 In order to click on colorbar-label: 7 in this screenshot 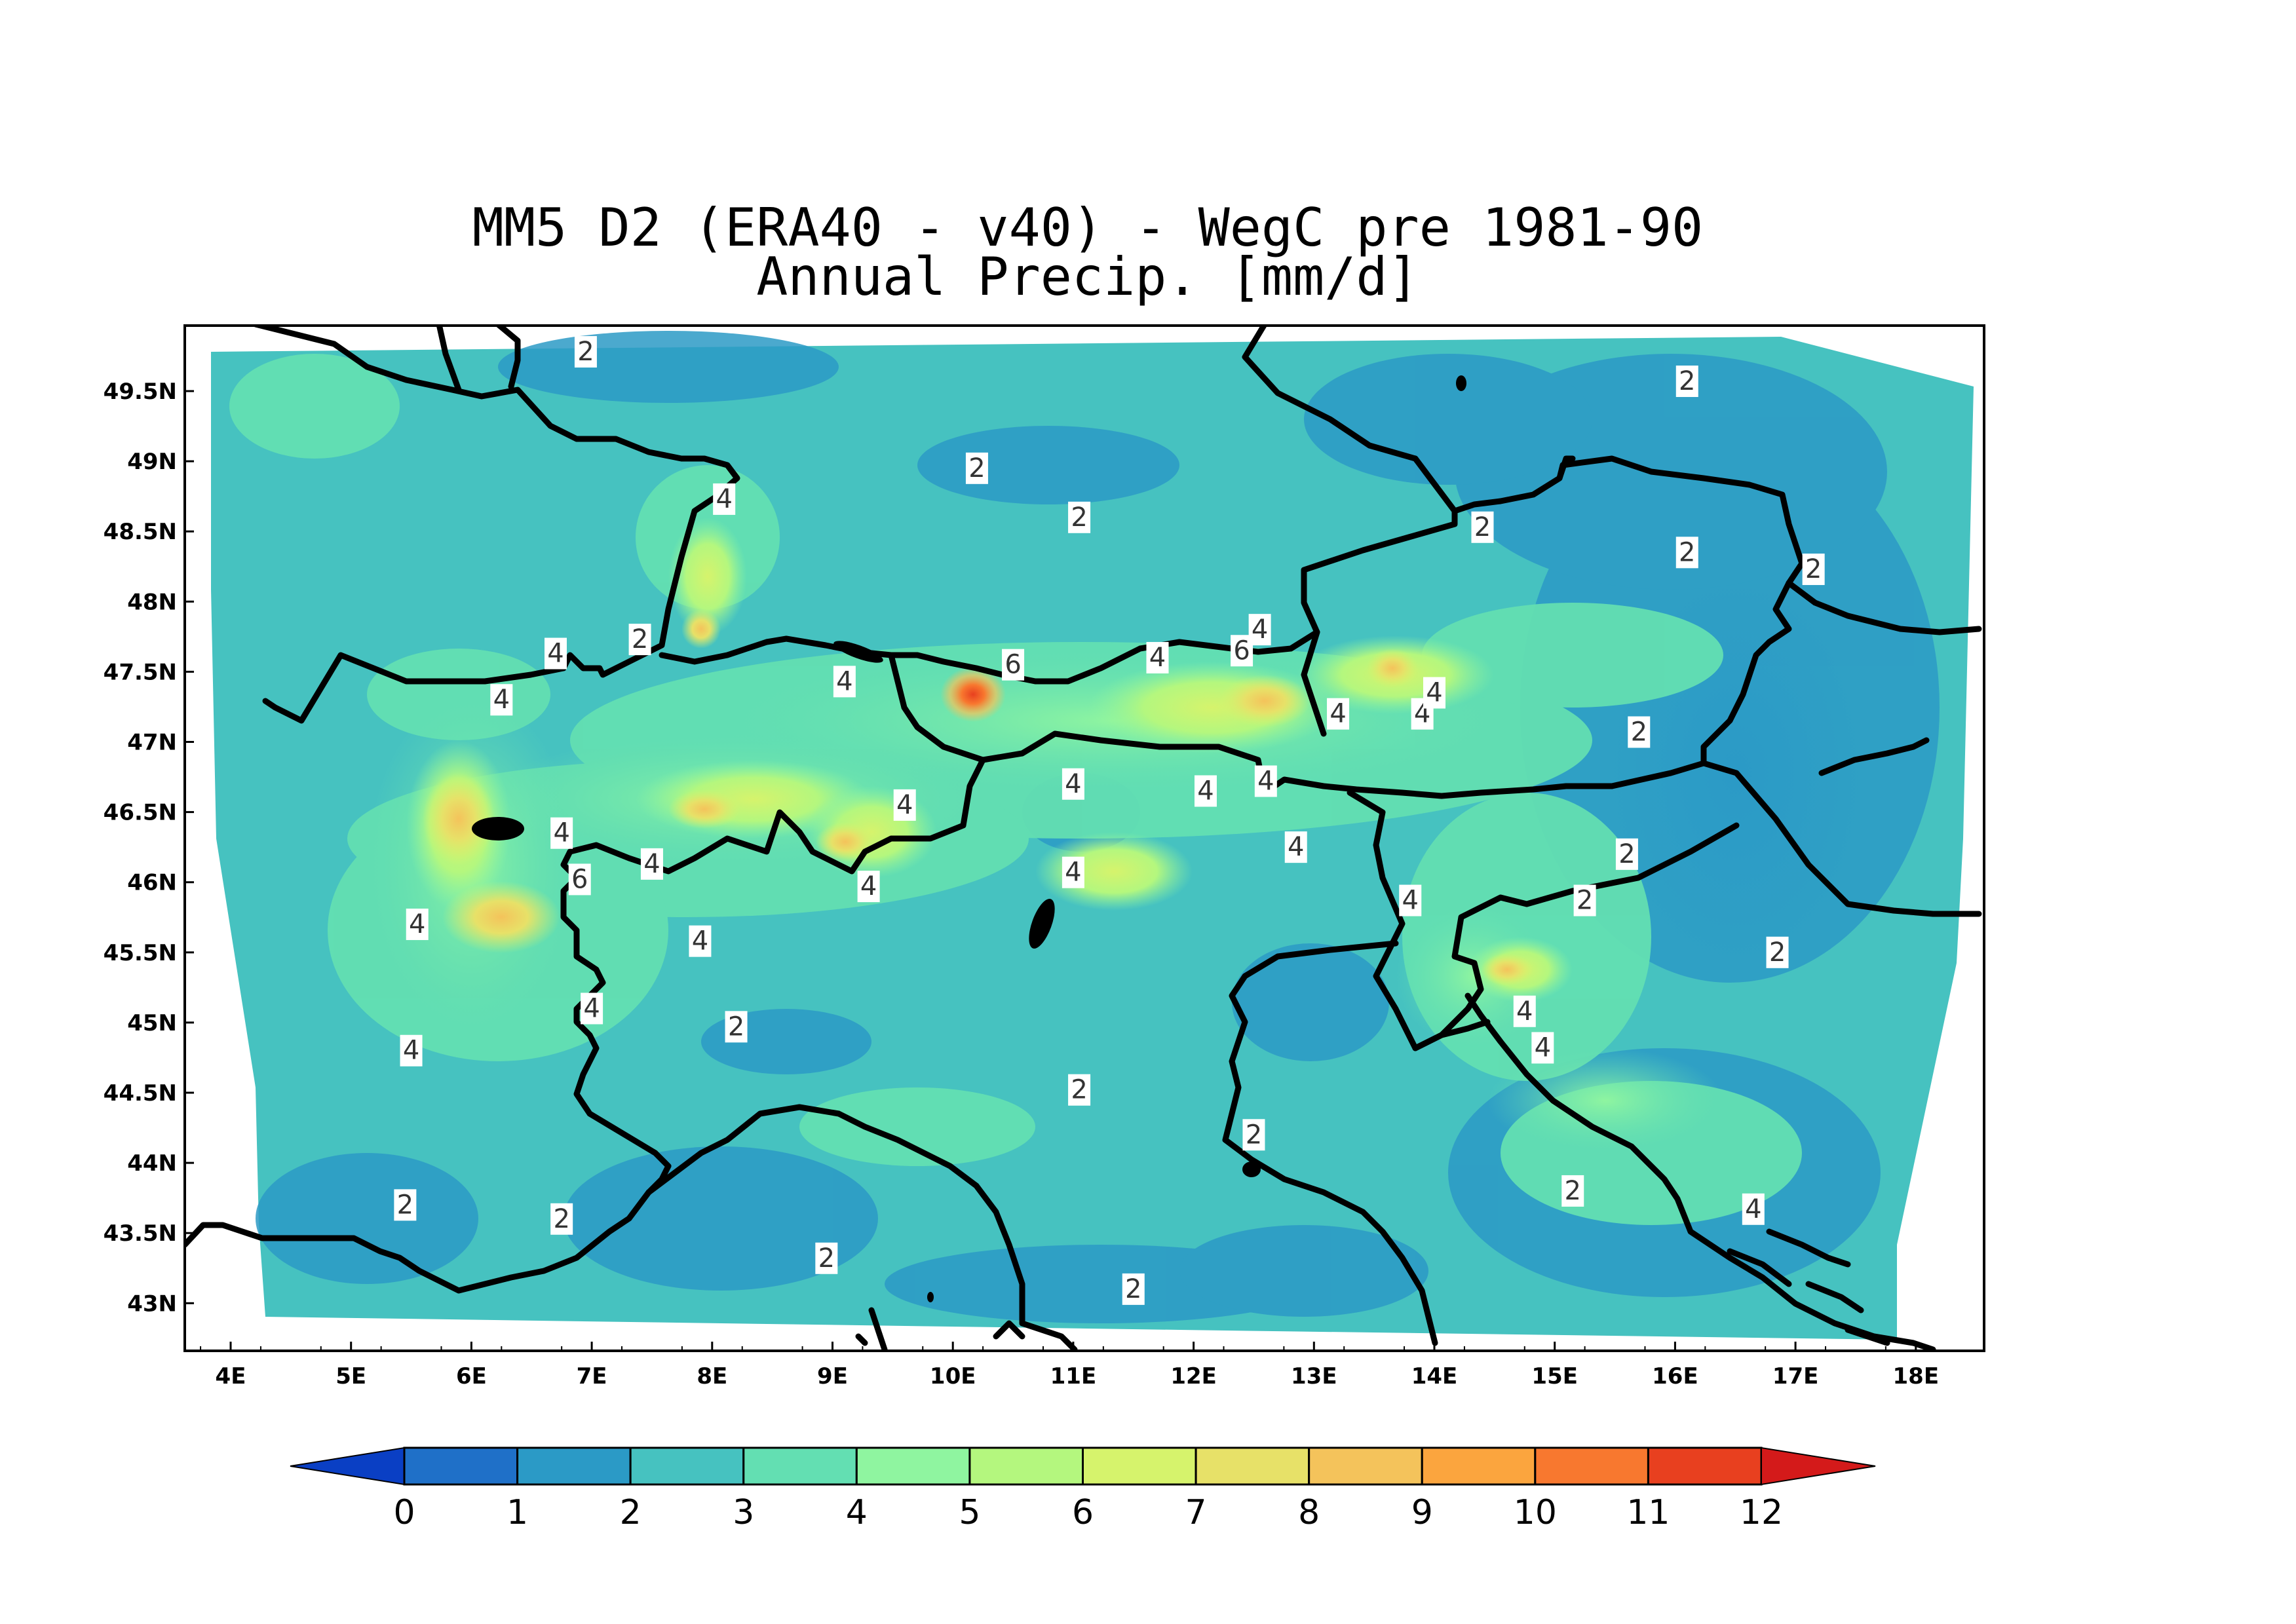, I will do `click(1196, 1512)`.